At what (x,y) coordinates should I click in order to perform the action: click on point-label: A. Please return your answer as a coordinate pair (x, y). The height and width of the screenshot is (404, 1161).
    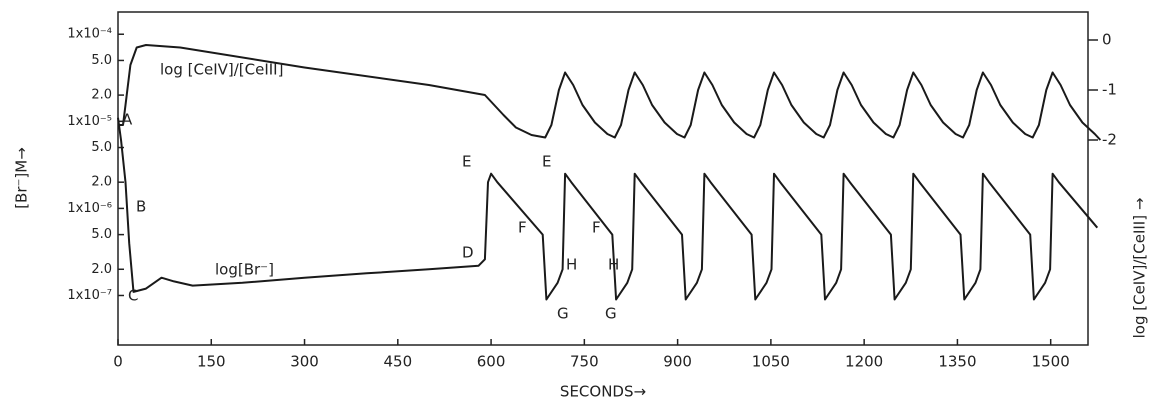
    Looking at the image, I should click on (127, 120).